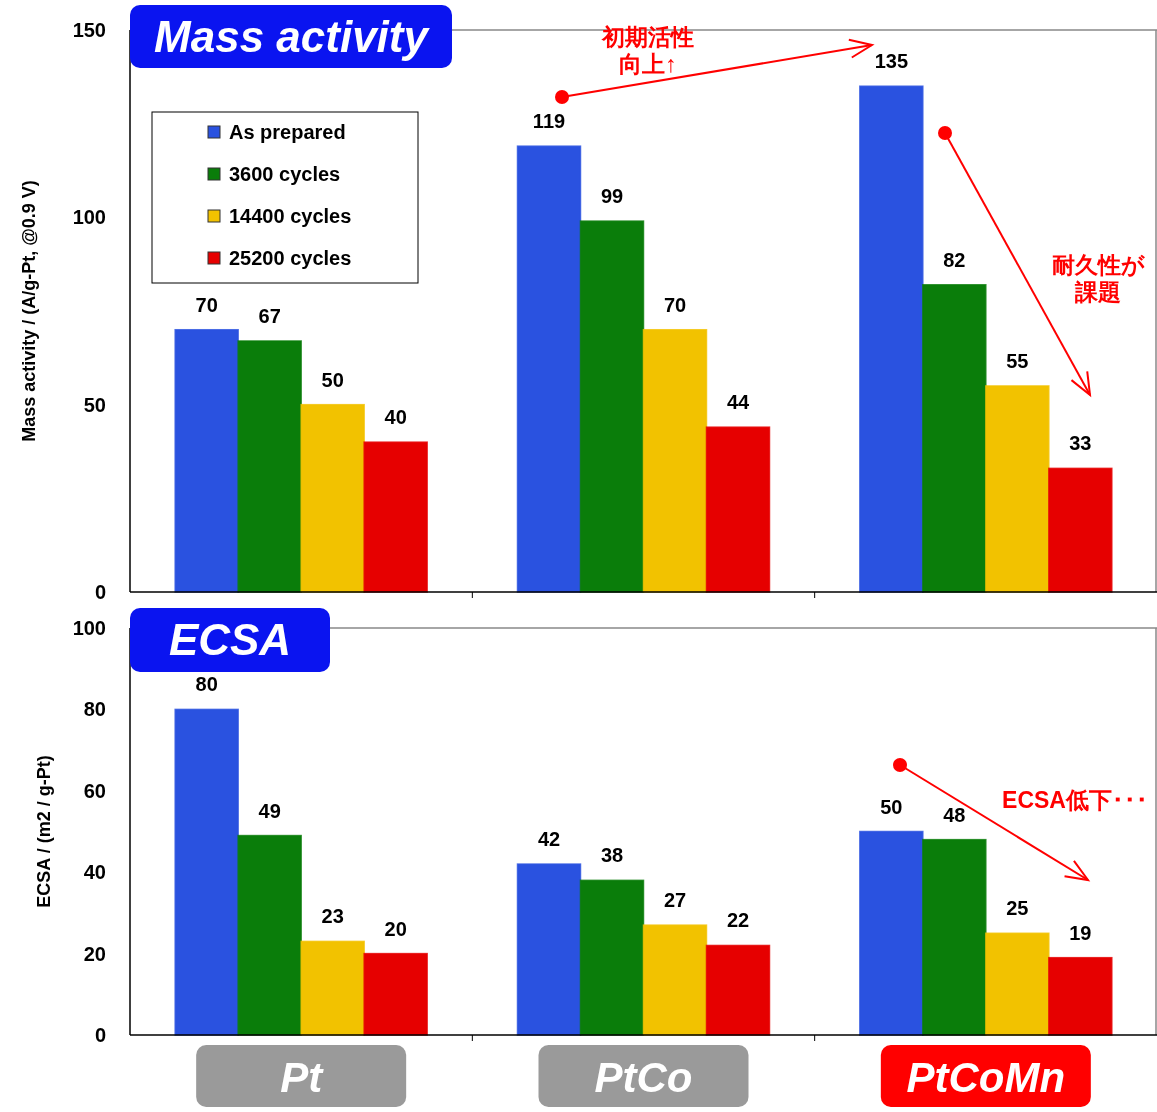 Image resolution: width=1157 pixels, height=1112 pixels. I want to click on data-label: 38, so click(612, 855).